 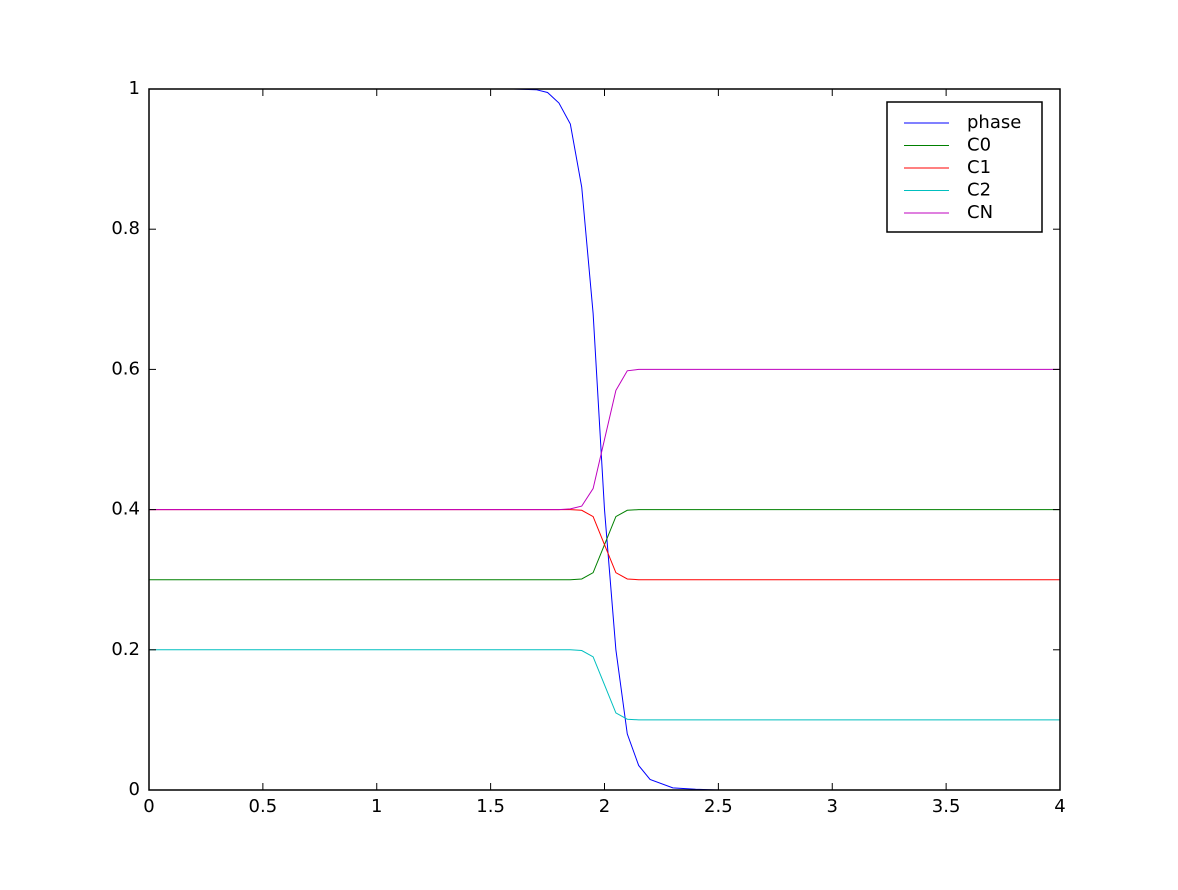 I want to click on legend-label: C0, so click(x=979, y=145).